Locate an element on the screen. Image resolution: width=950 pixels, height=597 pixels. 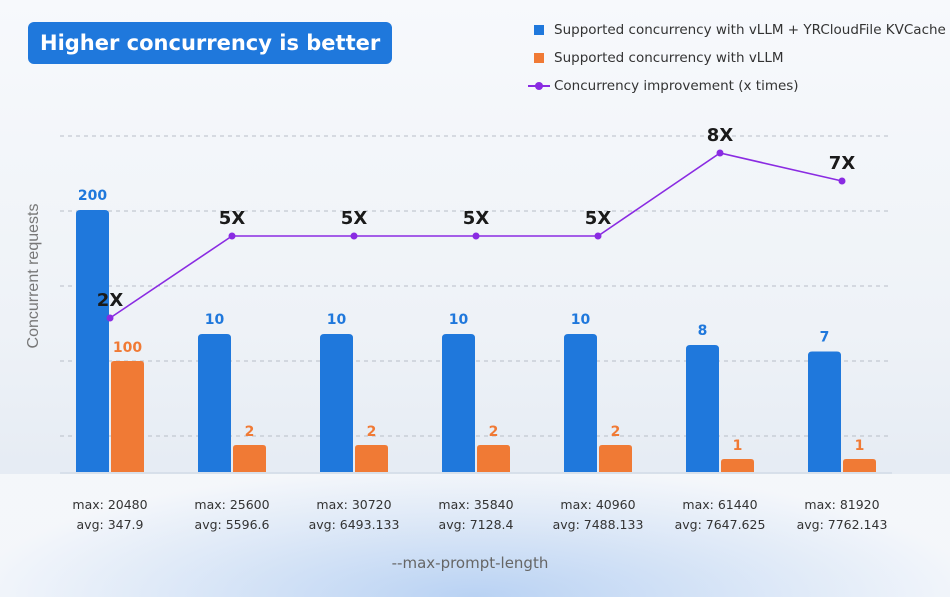
improvement-label: 2X is located at coordinates (110, 300).